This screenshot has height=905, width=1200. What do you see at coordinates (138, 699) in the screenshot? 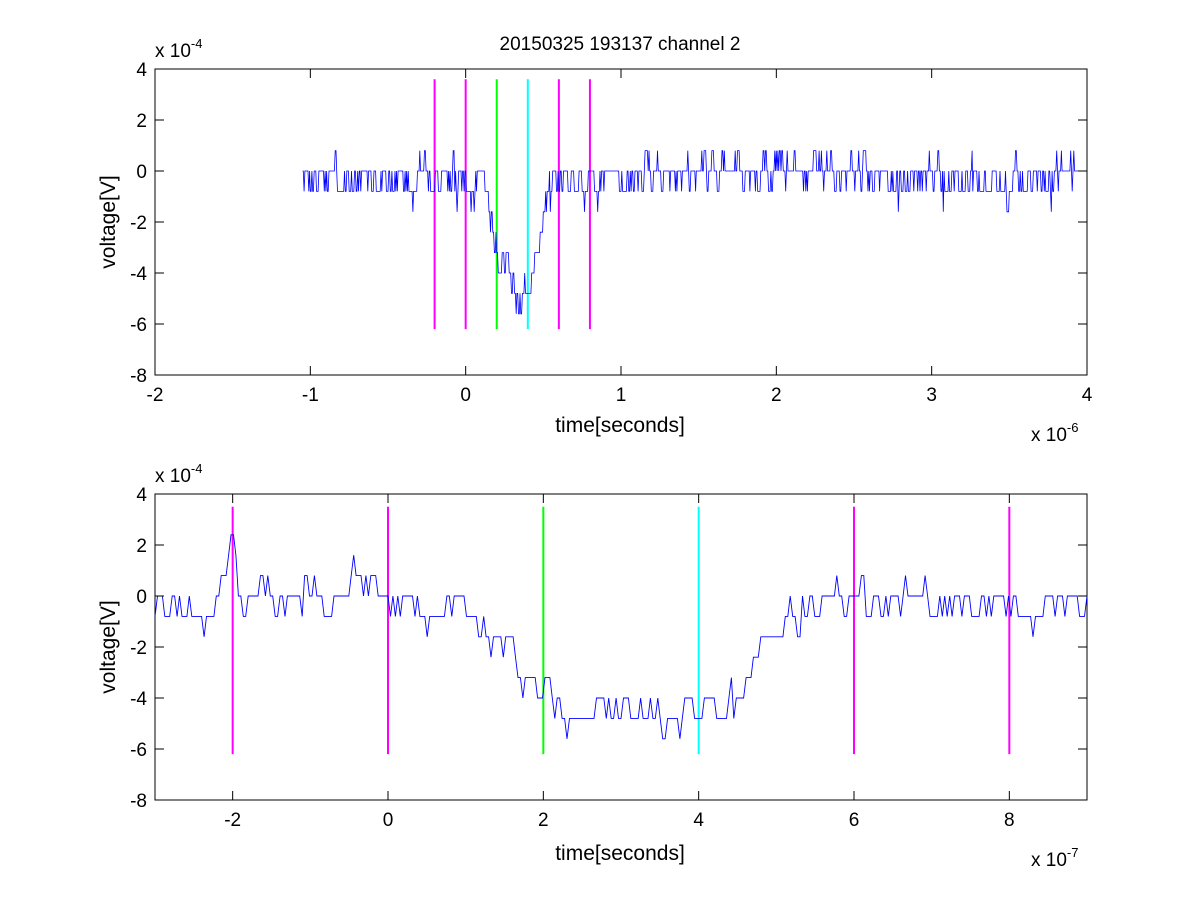
I see `bottom-y-tick-label: -4` at bounding box center [138, 699].